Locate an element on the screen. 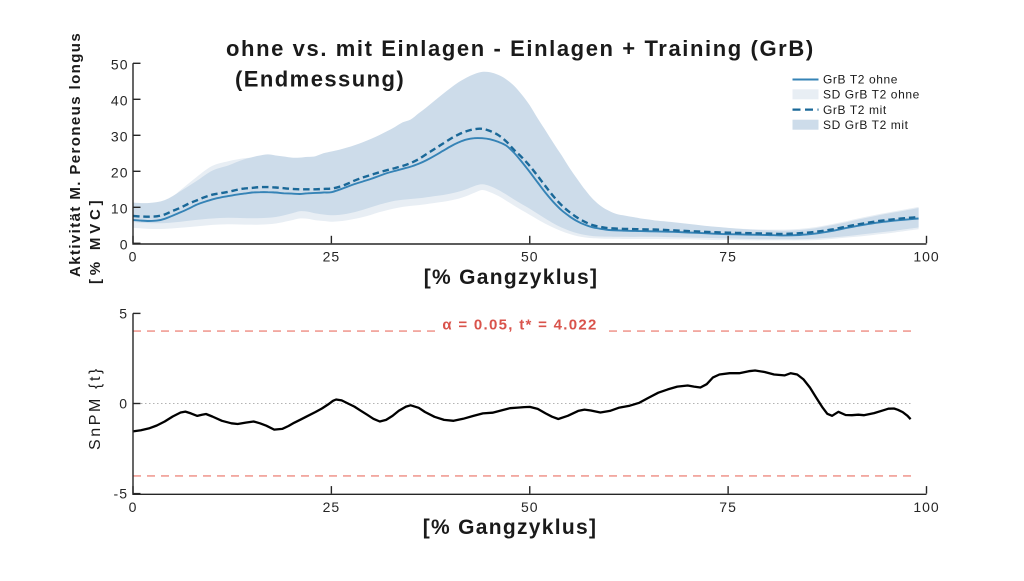 Image resolution: width=1024 pixels, height=581 pixels. svg-text: 30 is located at coordinates (120, 136).